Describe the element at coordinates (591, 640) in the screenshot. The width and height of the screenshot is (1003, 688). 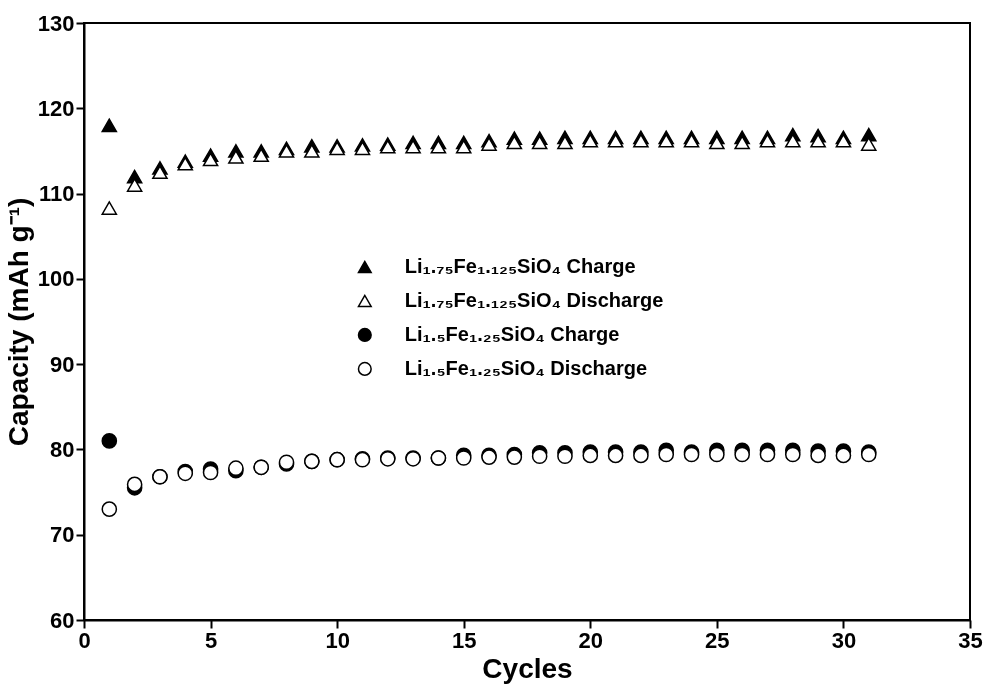
I see `x-tick-label: 20` at that location.